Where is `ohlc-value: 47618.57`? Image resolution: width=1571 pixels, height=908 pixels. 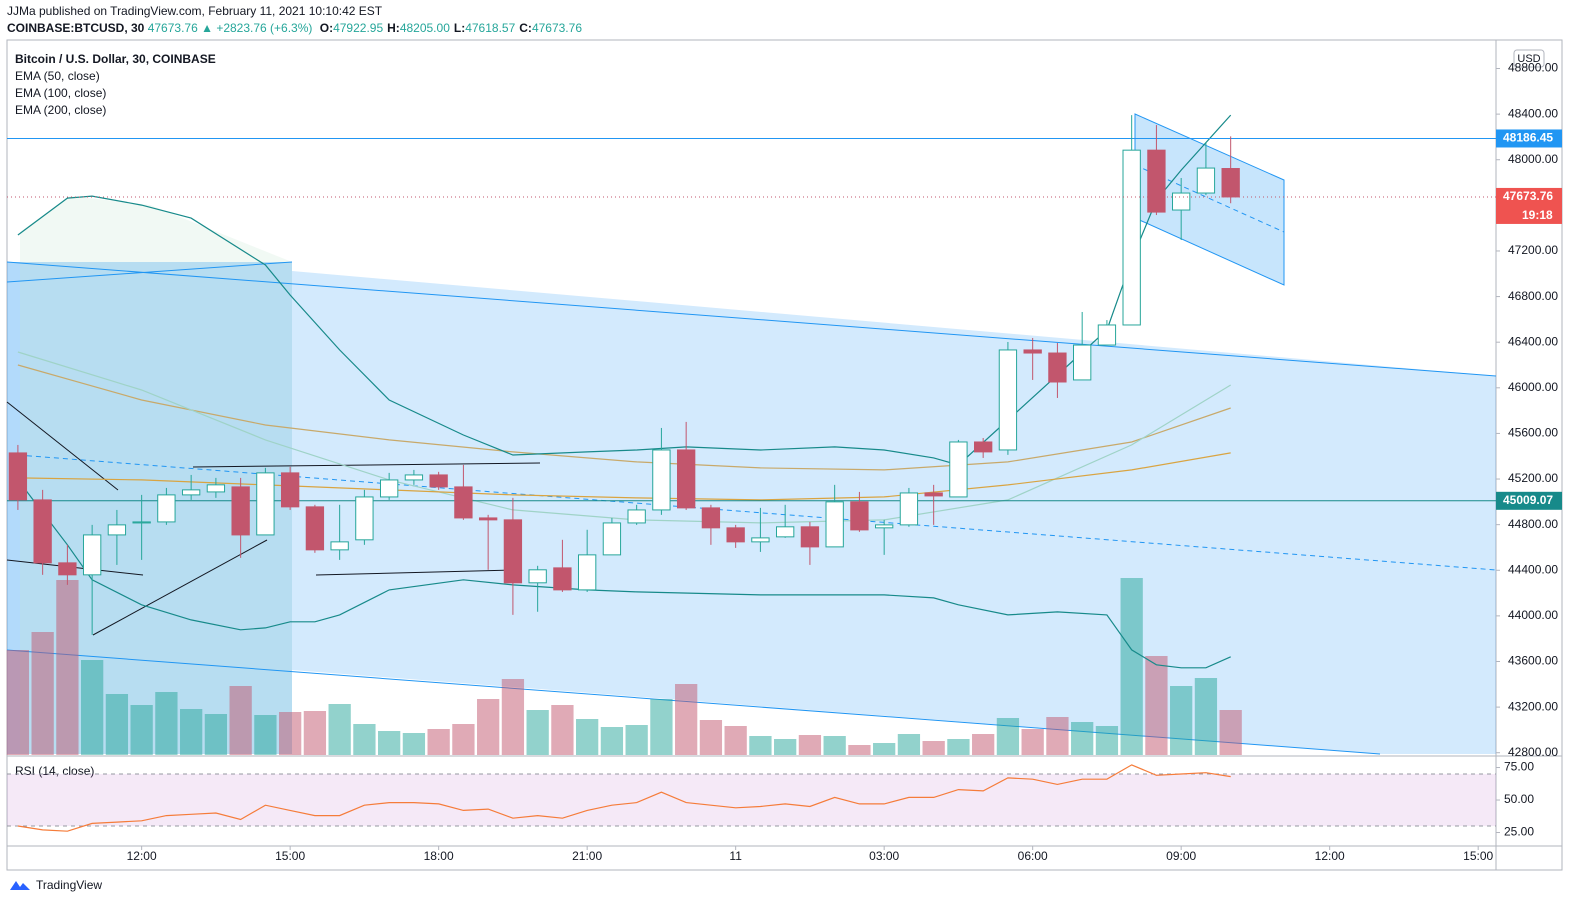 ohlc-value: 47618.57 is located at coordinates (490, 28).